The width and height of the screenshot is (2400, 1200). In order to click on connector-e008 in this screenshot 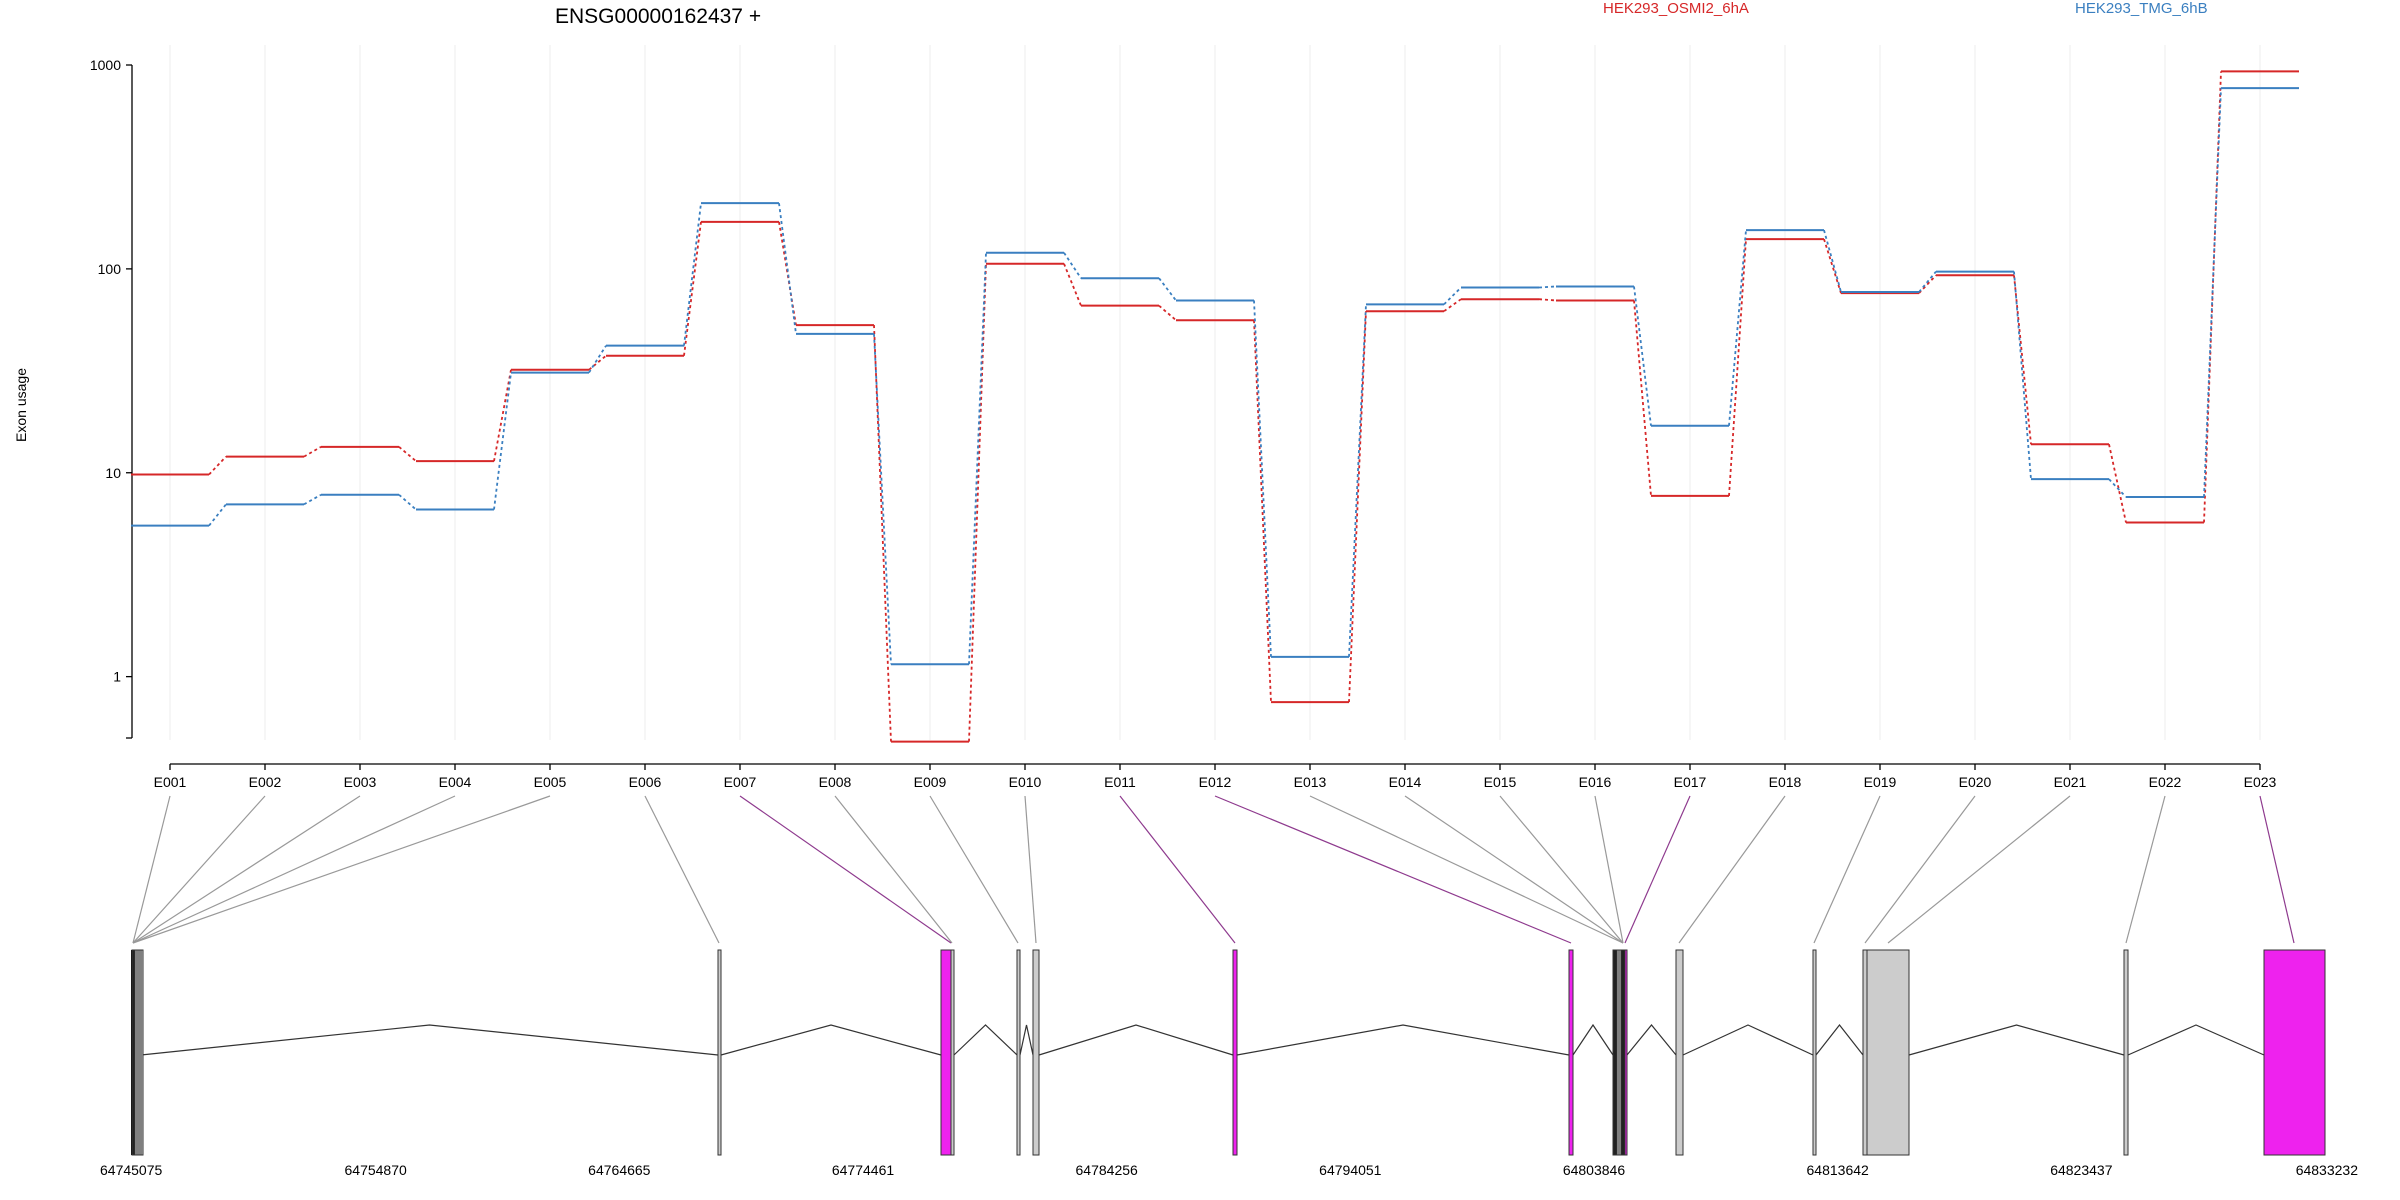, I will do `click(893, 869)`.